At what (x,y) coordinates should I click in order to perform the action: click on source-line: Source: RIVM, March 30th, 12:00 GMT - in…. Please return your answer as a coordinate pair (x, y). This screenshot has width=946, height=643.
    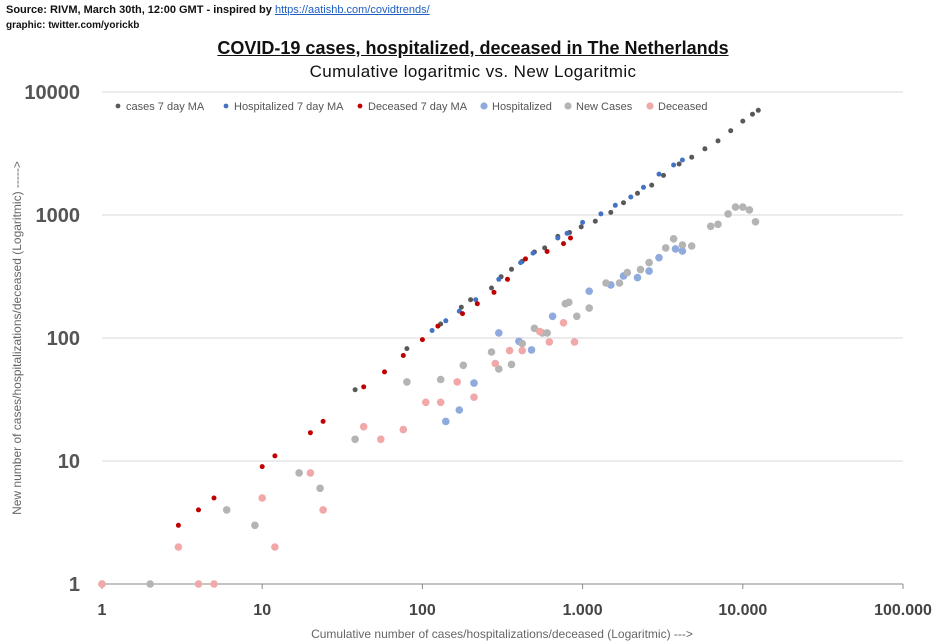
    Looking at the image, I should click on (218, 10).